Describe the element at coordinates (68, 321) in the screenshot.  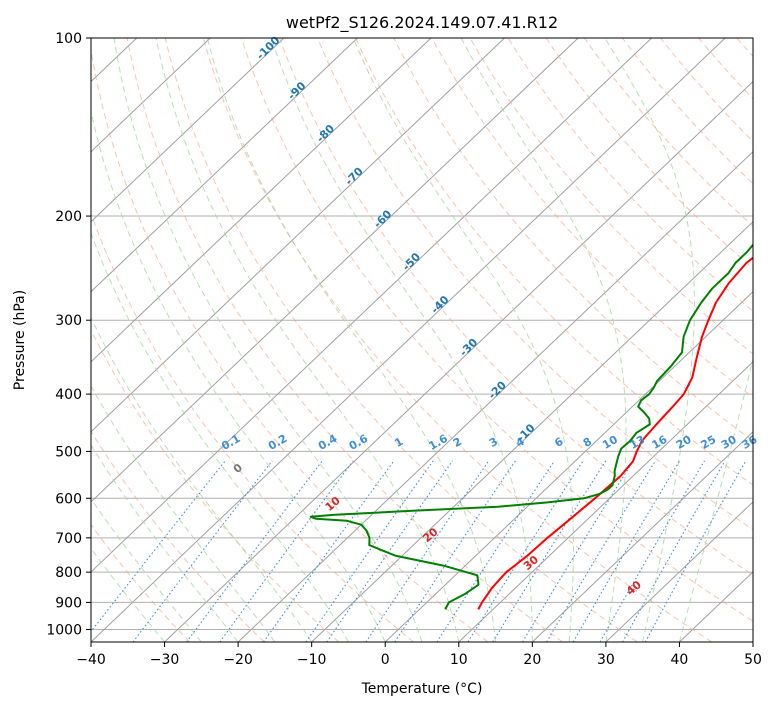
I see `y-tick-label: 300` at that location.